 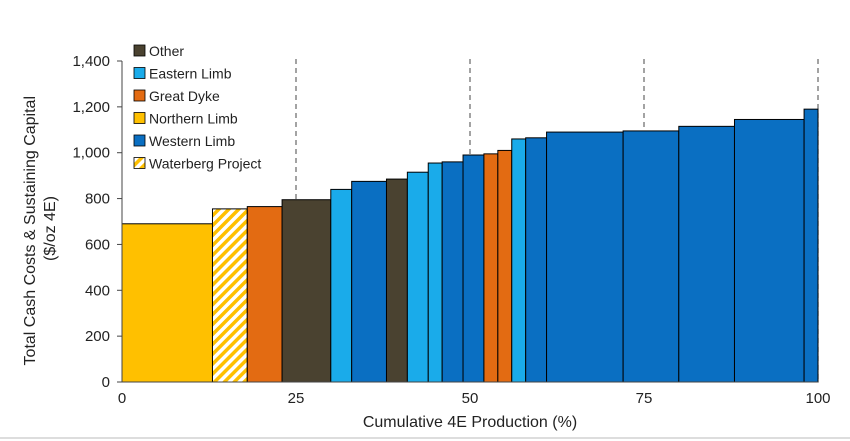 I want to click on legend-swatch-northern-limb, so click(x=139, y=118).